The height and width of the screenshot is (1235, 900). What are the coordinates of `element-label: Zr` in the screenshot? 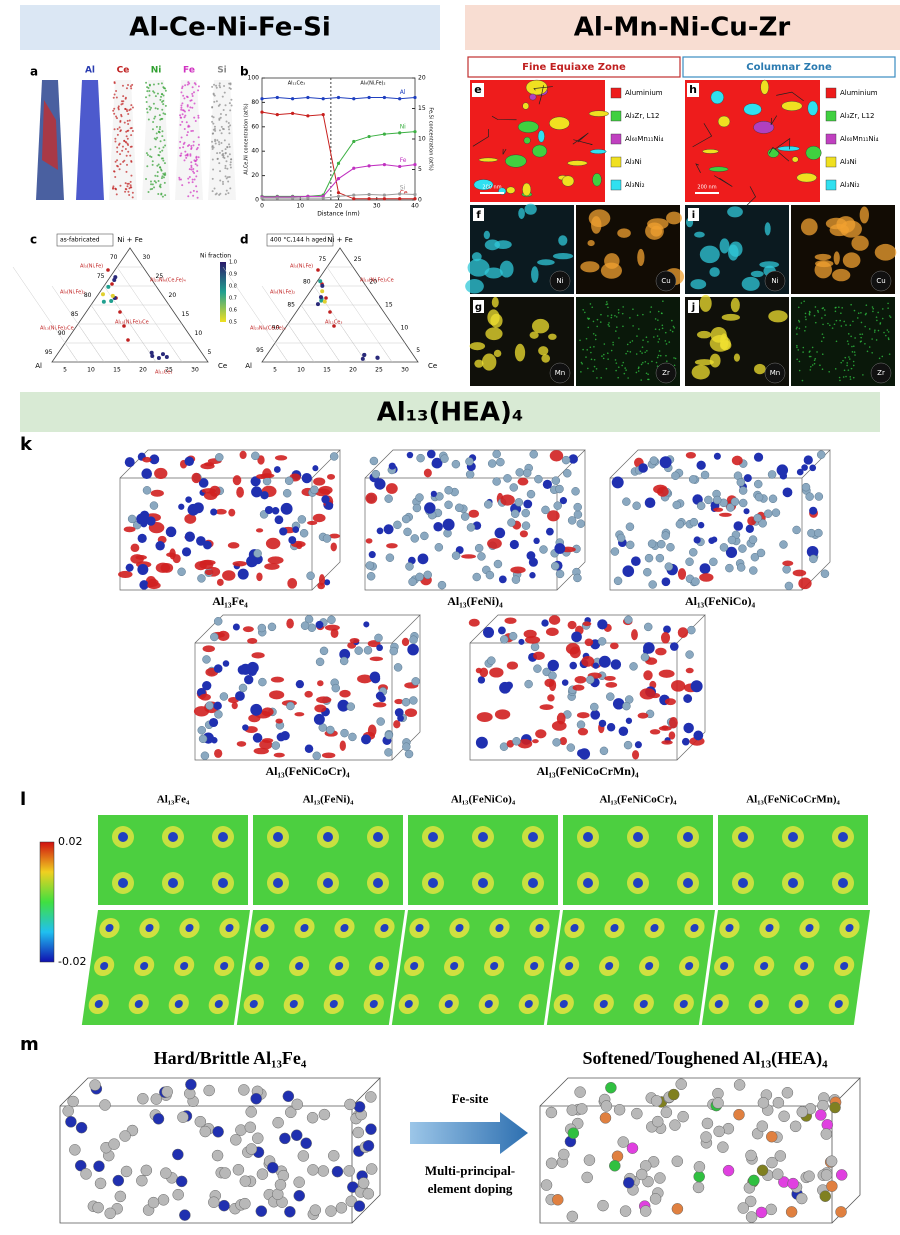 It's located at (666, 373).